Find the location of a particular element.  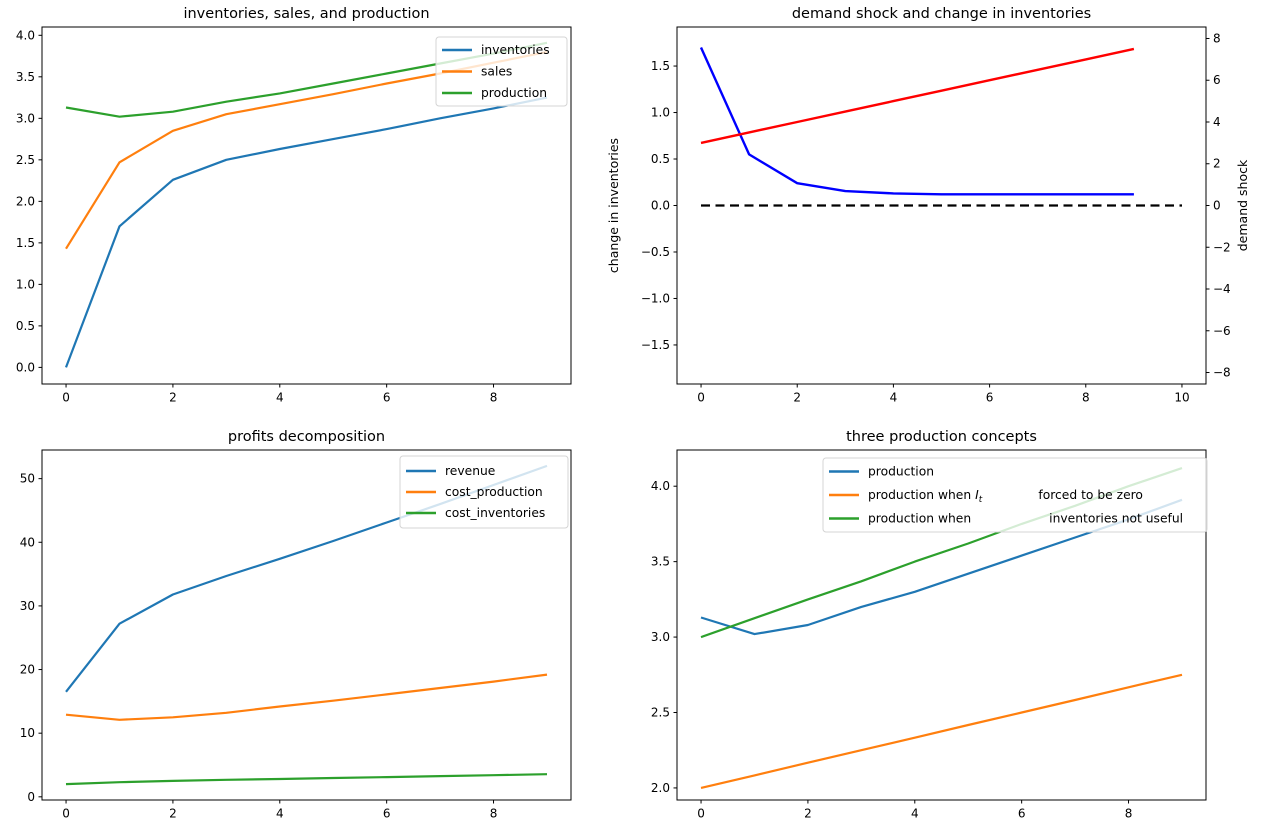

ylabel-right: demand shock is located at coordinates (1242, 205).